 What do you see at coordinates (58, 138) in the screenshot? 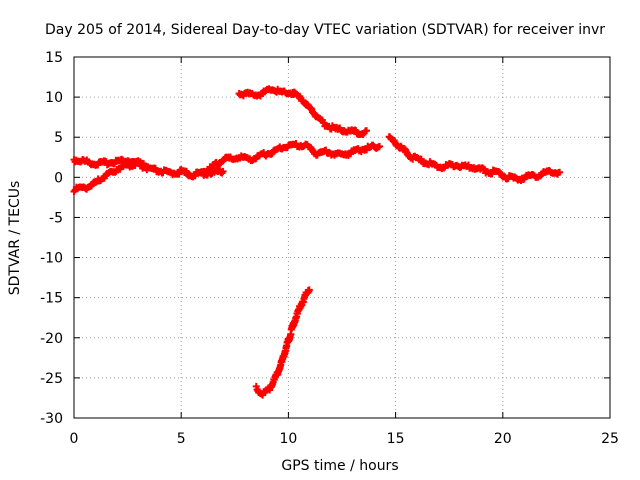
I see `y-tick-label: 5` at bounding box center [58, 138].